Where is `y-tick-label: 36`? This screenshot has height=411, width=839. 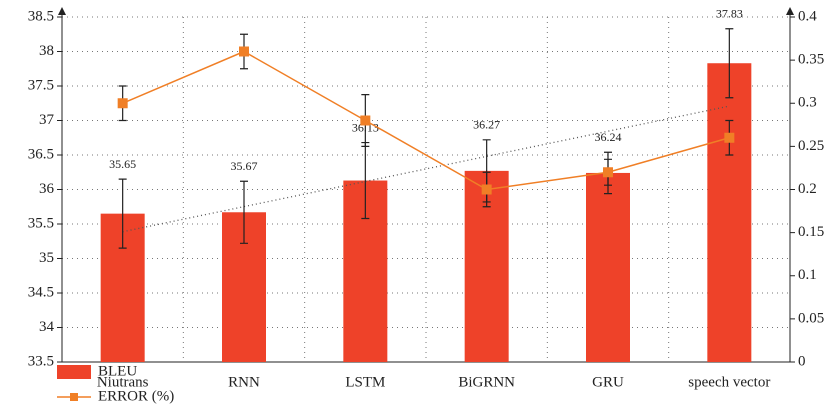
y-tick-label: 36 is located at coordinates (47, 189).